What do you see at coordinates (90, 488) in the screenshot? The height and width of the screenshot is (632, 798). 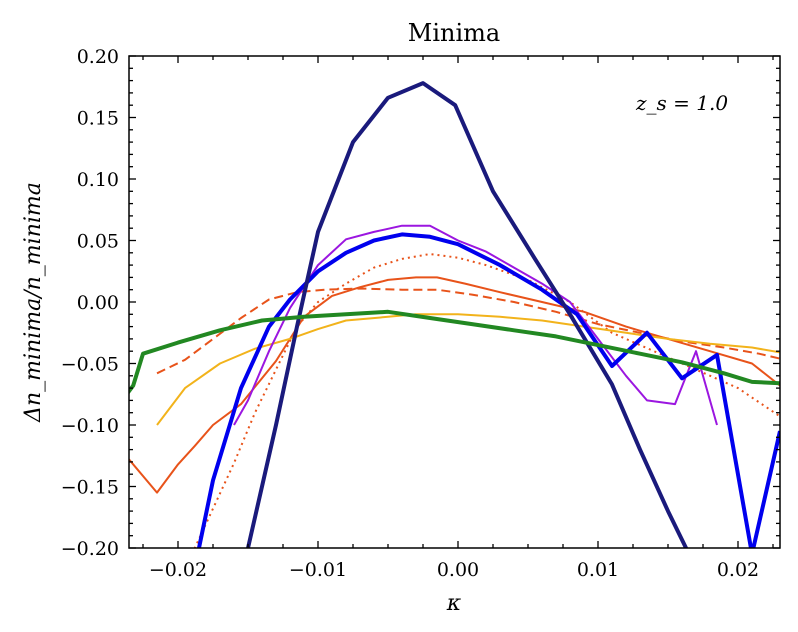 I see `y-tick-label: −0.15` at bounding box center [90, 488].